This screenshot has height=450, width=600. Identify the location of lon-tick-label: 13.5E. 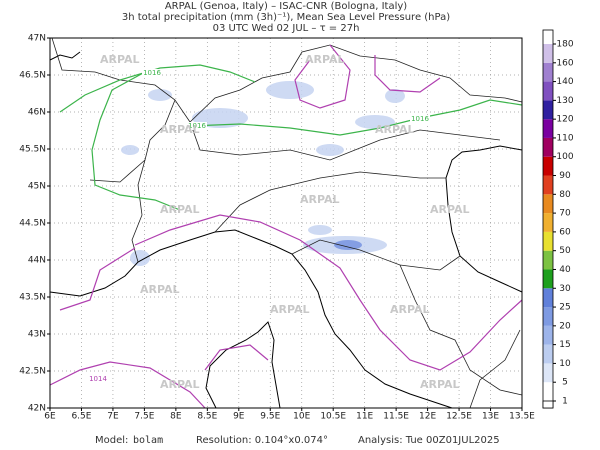
(522, 417).